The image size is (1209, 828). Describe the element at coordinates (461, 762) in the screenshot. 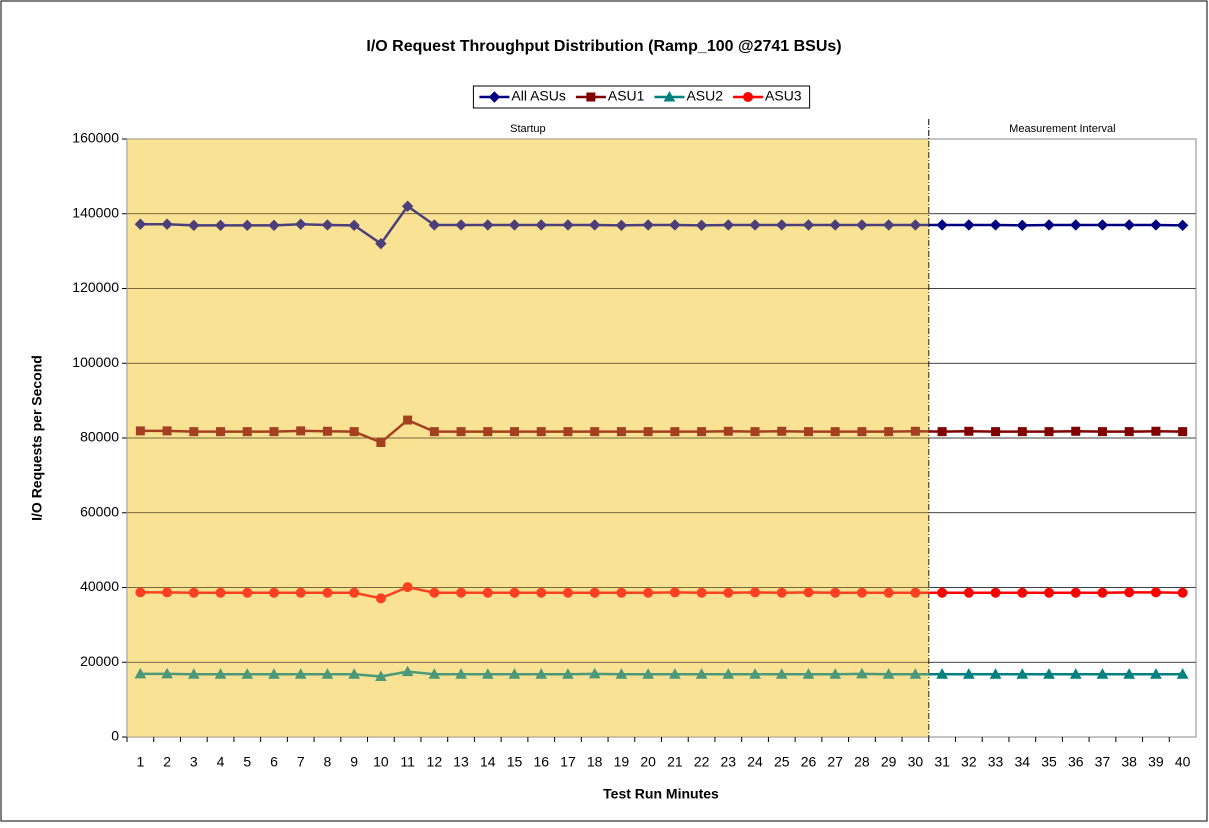

I see `x-tick-label: 13` at that location.